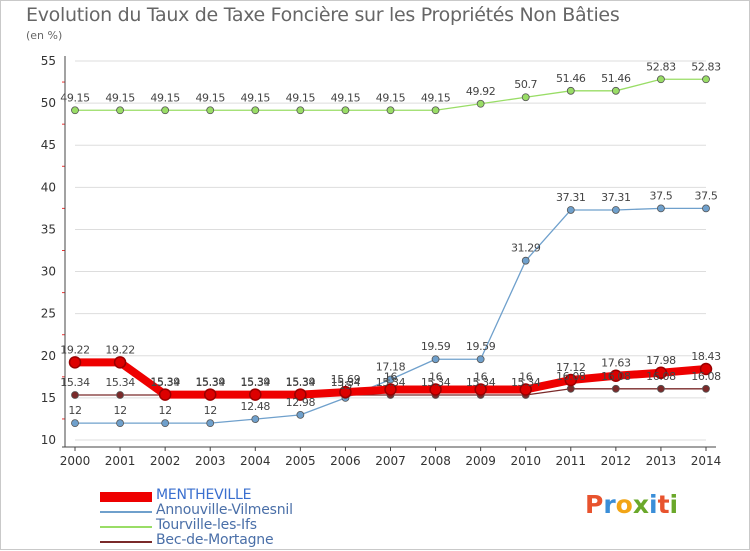  I want to click on data-label-mentheville: 17.98, so click(661, 360).